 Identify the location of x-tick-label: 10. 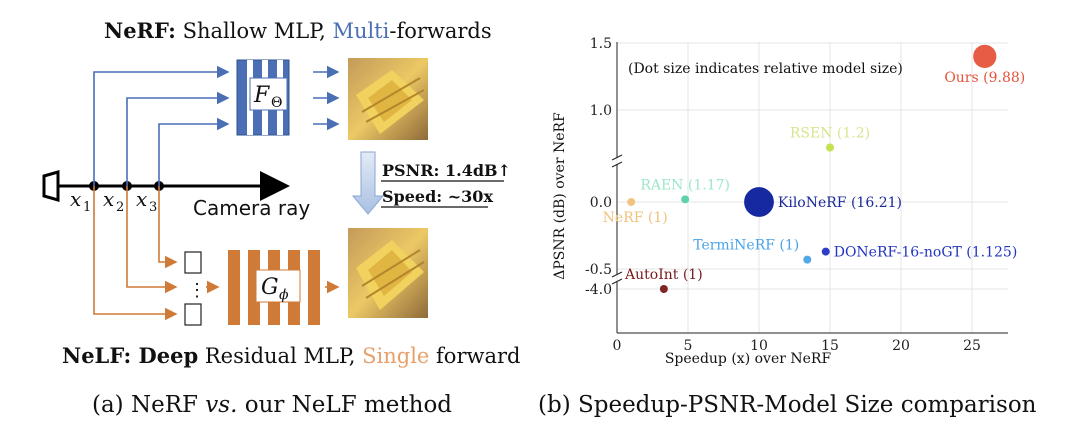
(759, 346).